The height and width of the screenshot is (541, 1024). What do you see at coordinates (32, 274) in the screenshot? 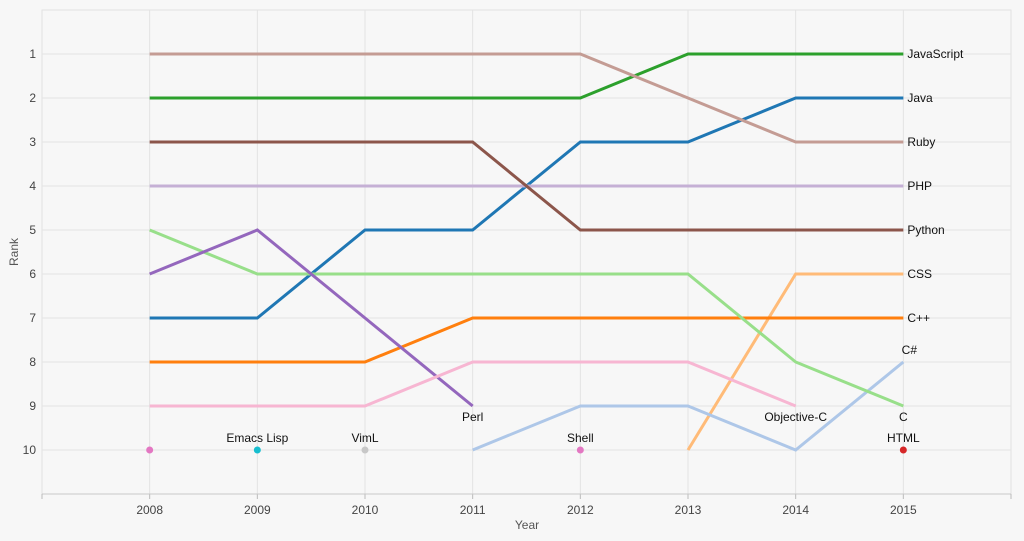
I see `y-tick-label: 6` at bounding box center [32, 274].